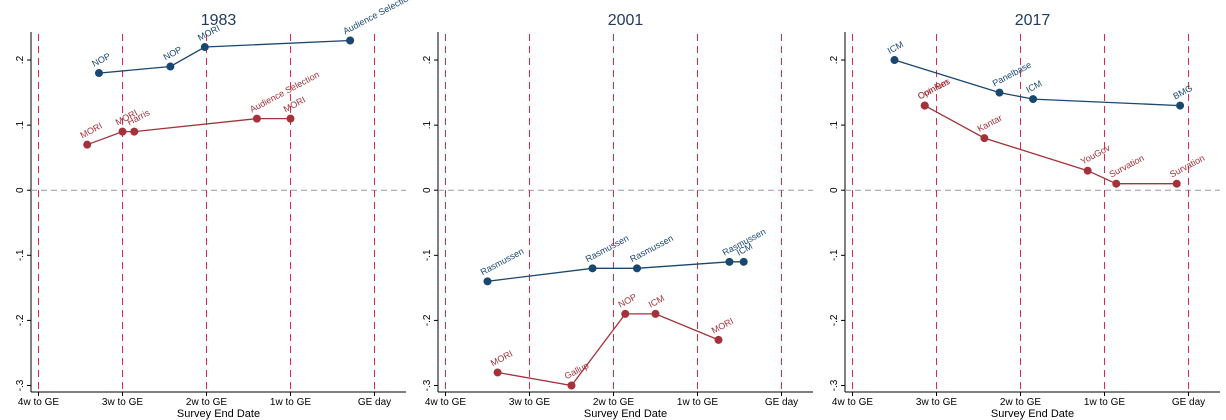 This screenshot has height=420, width=1226. What do you see at coordinates (1033, 20) in the screenshot?
I see `panel-title: 2017` at bounding box center [1033, 20].